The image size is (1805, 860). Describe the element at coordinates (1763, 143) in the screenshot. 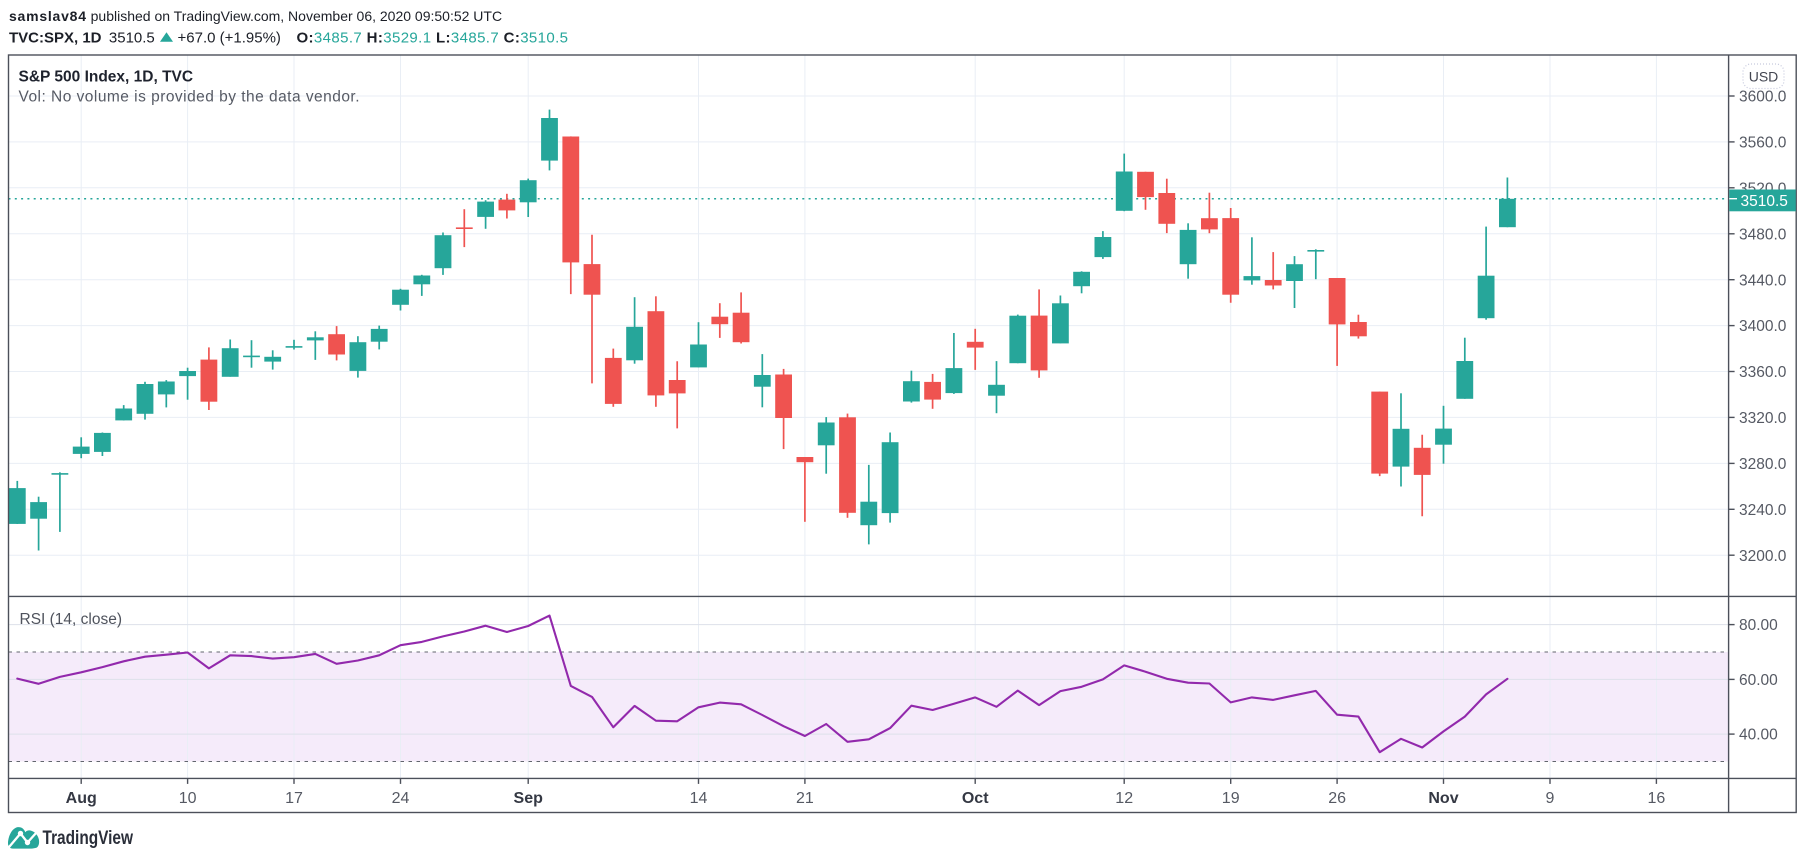

I see `svg-text: 3560.0` at that location.